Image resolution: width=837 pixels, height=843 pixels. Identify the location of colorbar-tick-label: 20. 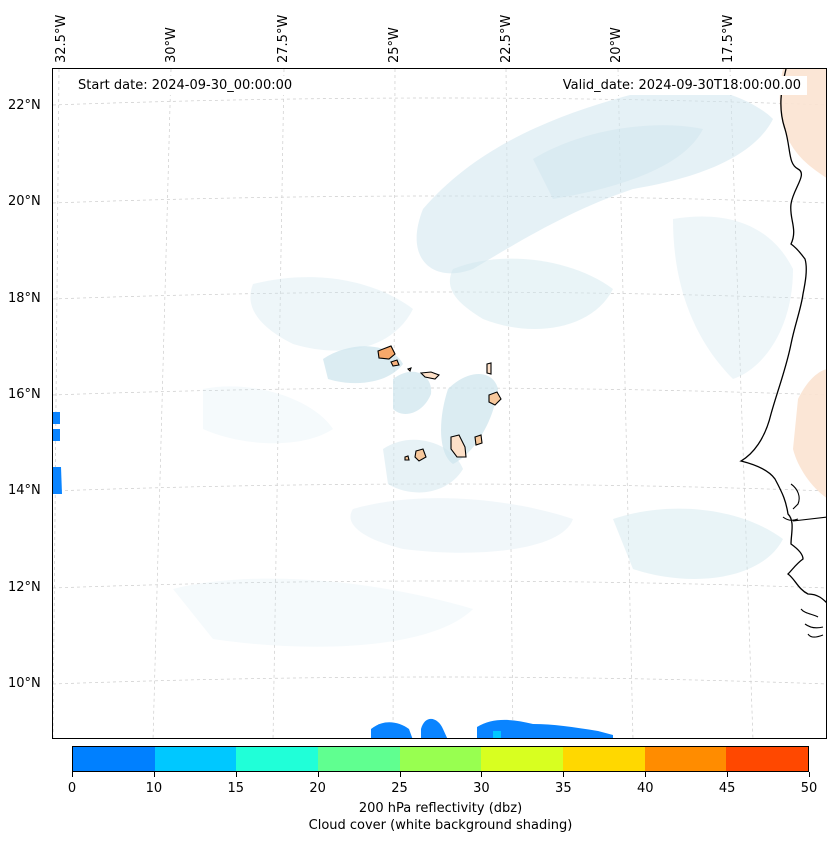
(317, 788).